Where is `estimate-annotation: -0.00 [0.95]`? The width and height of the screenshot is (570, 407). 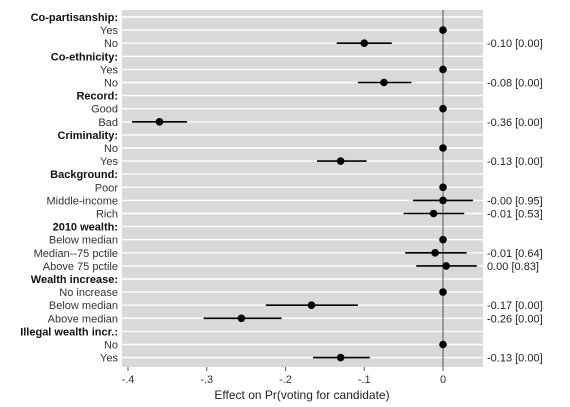
estimate-annotation: -0.00 [0.95] is located at coordinates (515, 201).